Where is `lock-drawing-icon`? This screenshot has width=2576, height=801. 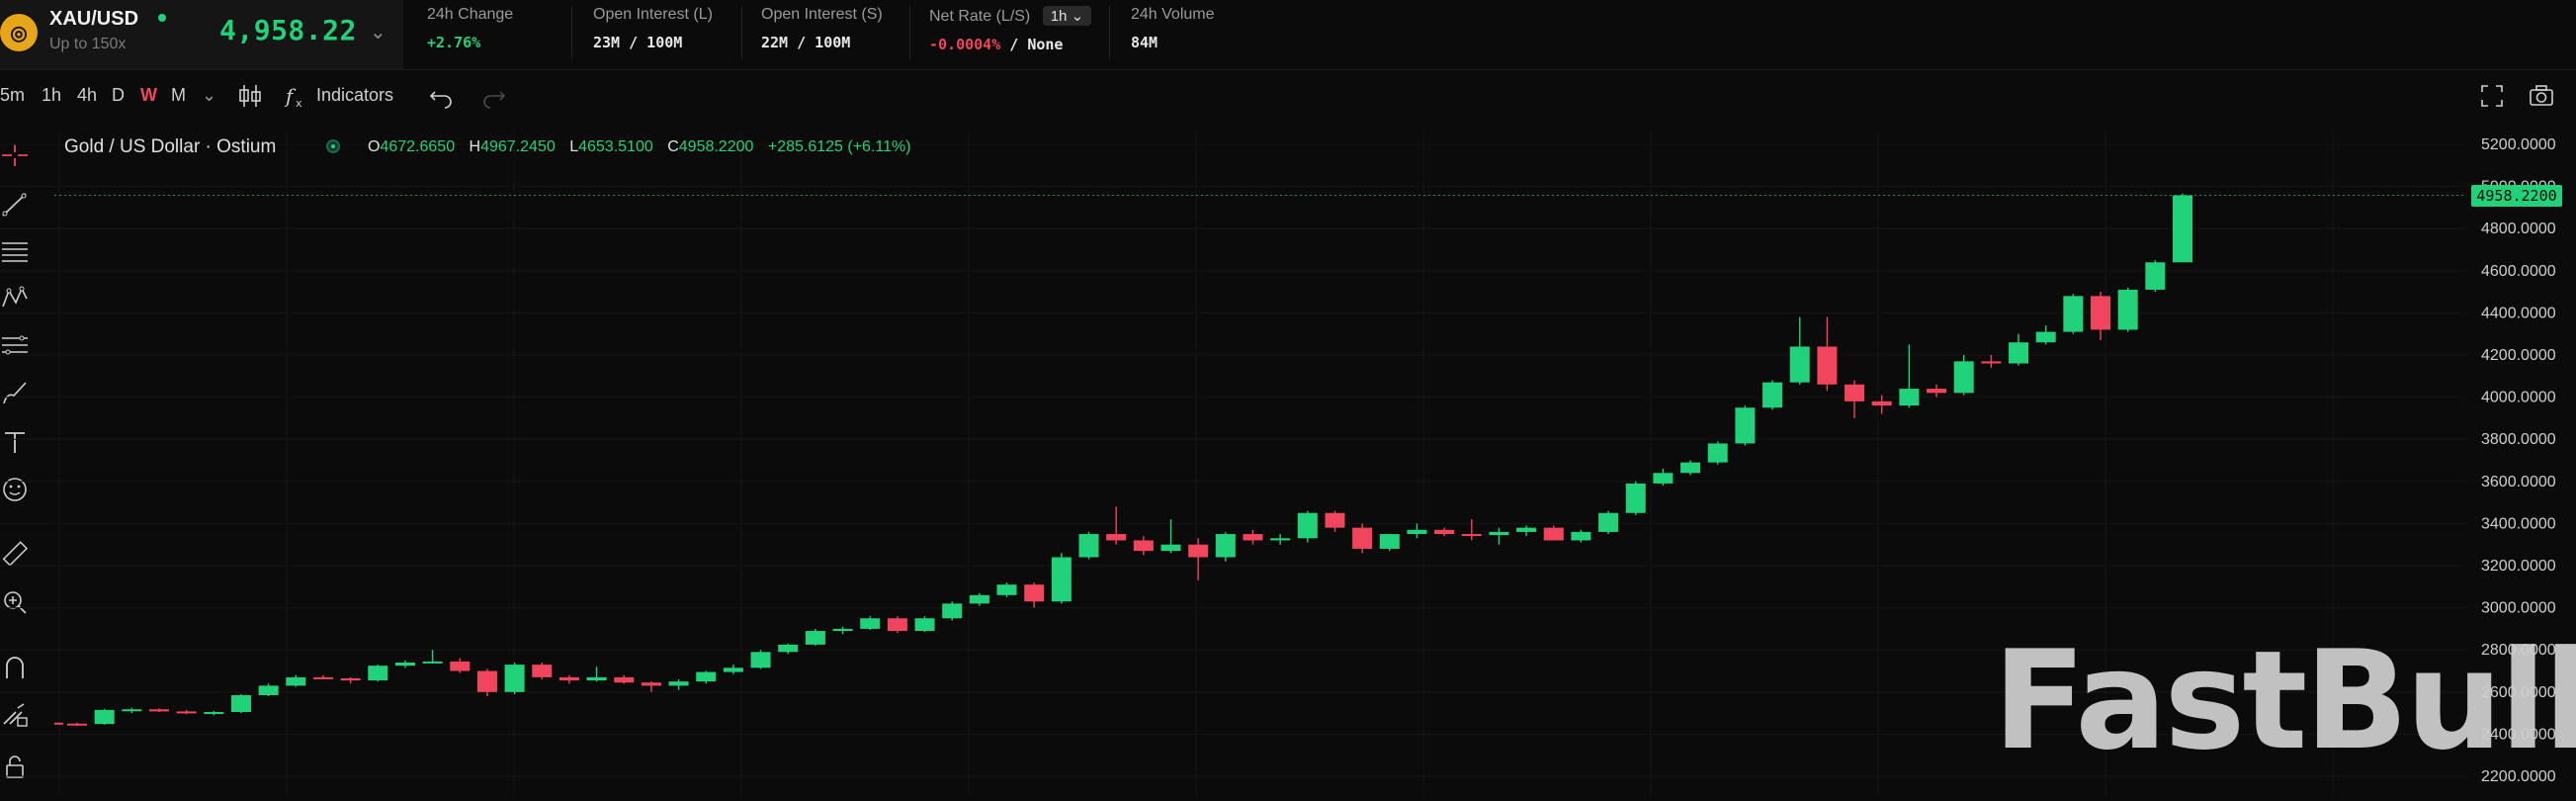
lock-drawing-icon is located at coordinates (15, 715).